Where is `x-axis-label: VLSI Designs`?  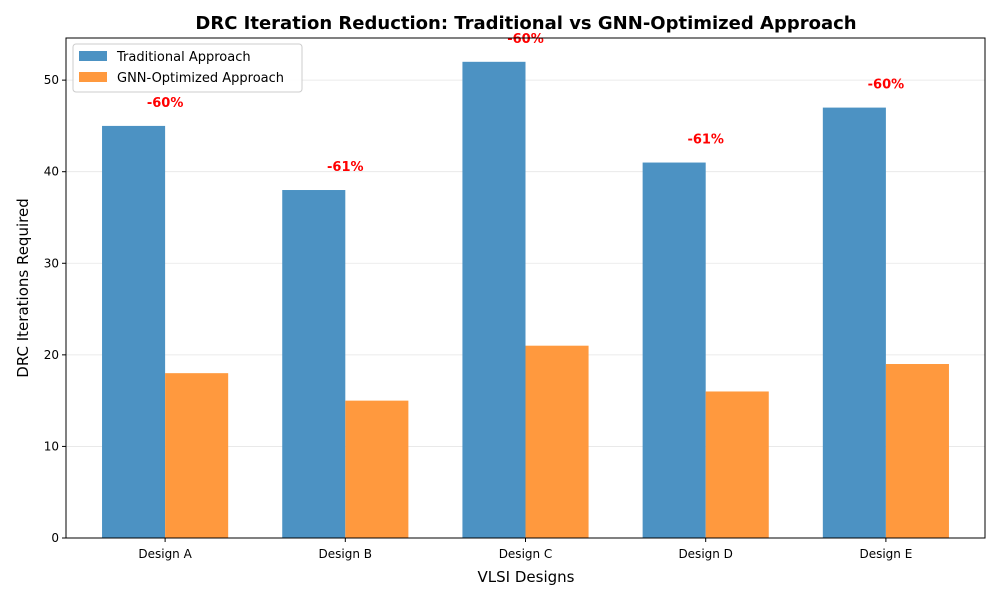
x-axis-label: VLSI Designs is located at coordinates (526, 577).